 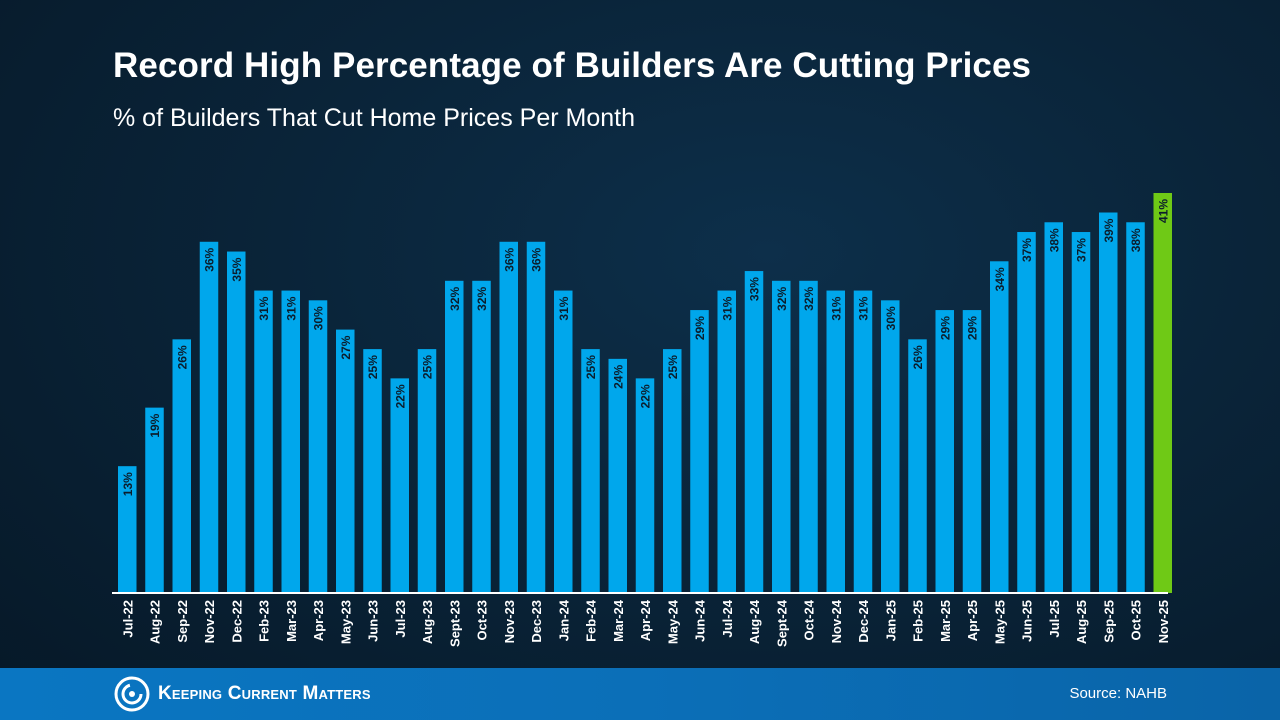 What do you see at coordinates (155, 622) in the screenshot?
I see `x-tick-label: Aug-22` at bounding box center [155, 622].